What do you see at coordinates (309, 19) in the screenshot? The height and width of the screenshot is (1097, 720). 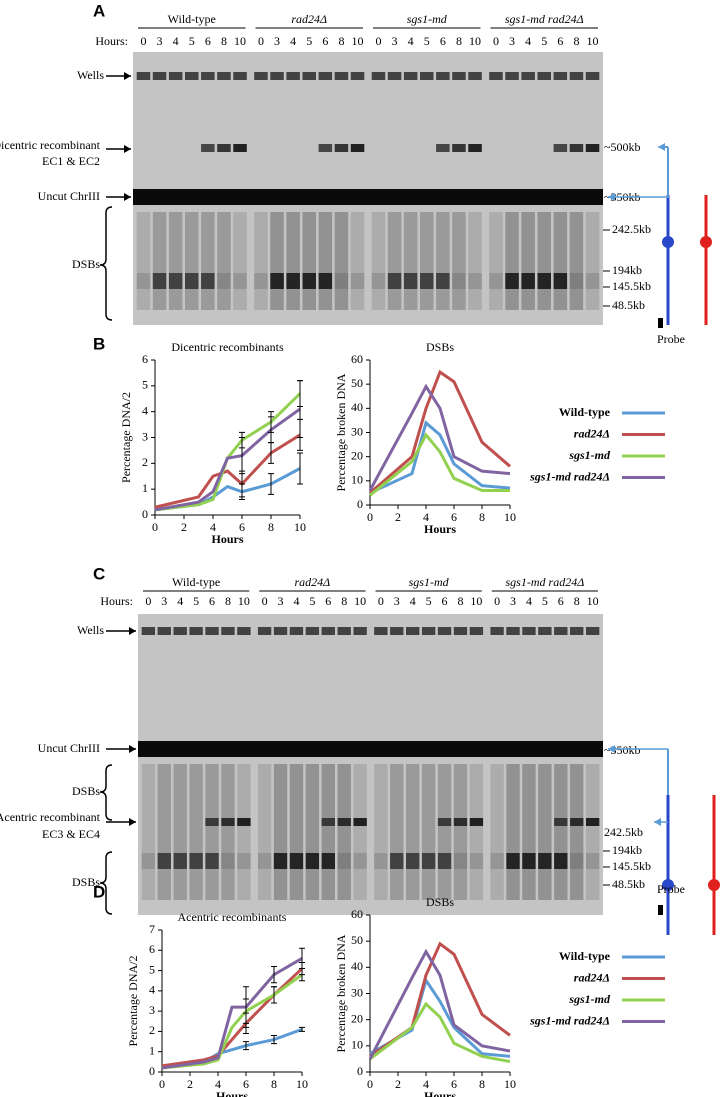 I see `group-label: rad24Δ` at bounding box center [309, 19].